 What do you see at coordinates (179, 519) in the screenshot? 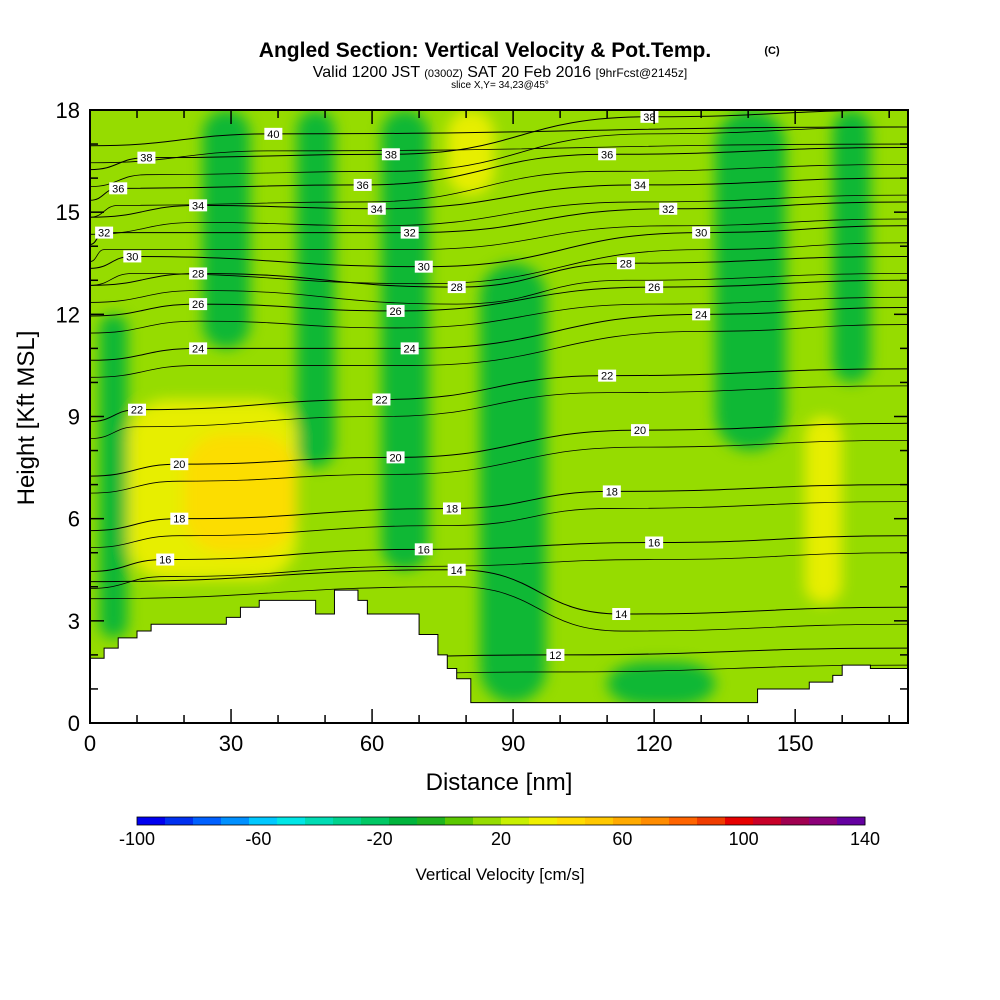
I see `contour-label: 18` at bounding box center [179, 519].